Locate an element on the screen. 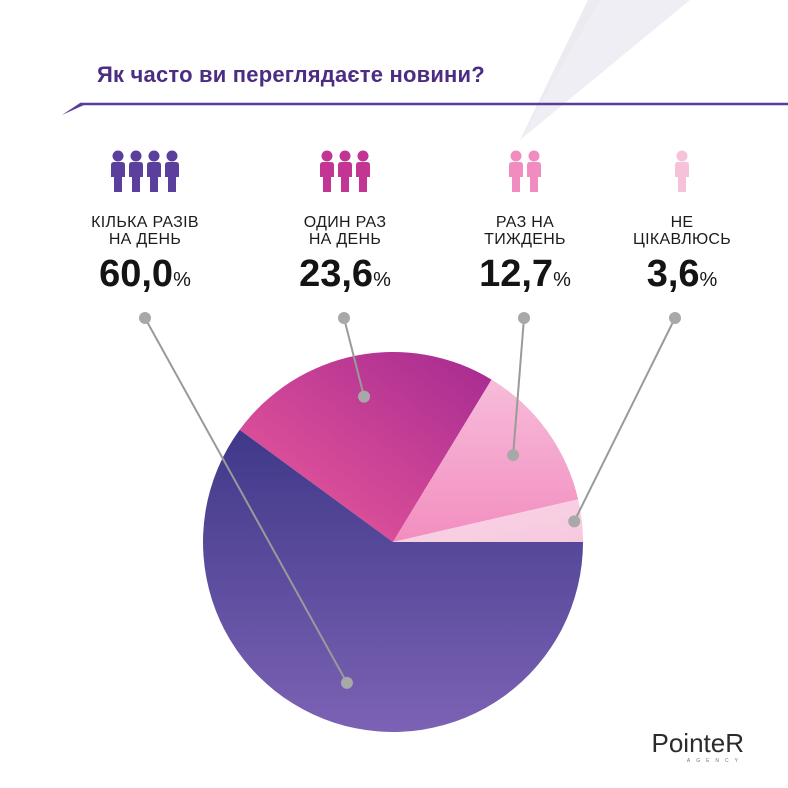 The height and width of the screenshot is (788, 788). logo-brand: PointeR is located at coordinates (698, 743).